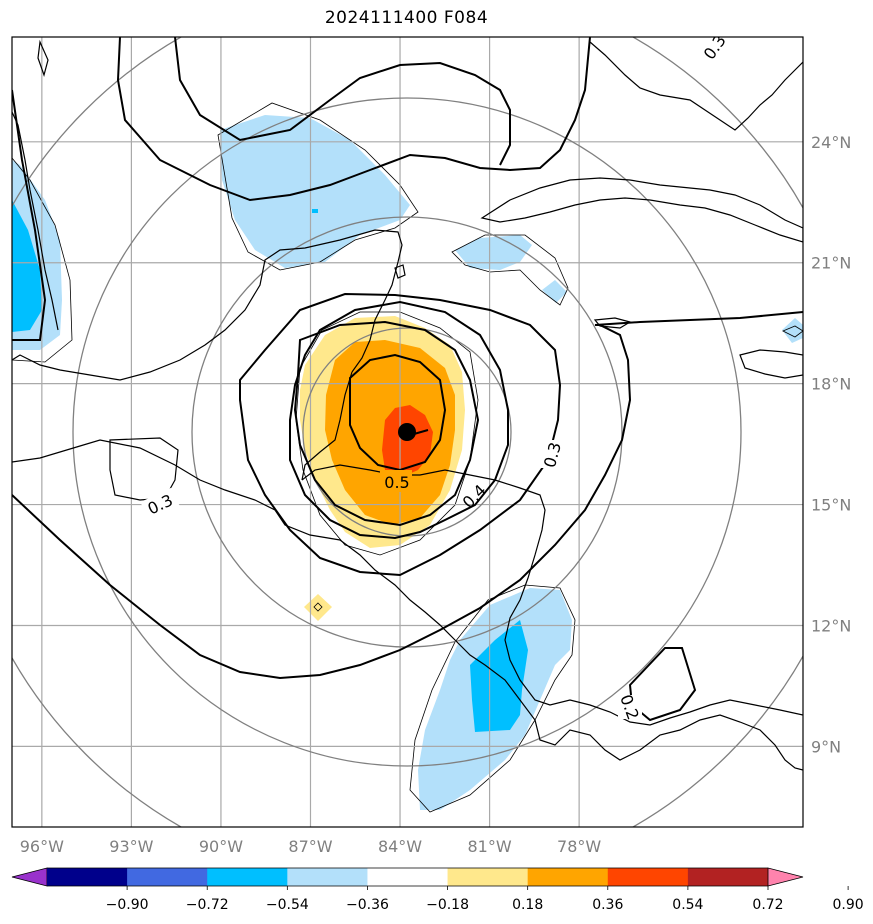  What do you see at coordinates (687, 905) in the screenshot?
I see `colorbar-tick-label: 0.54` at bounding box center [687, 905].